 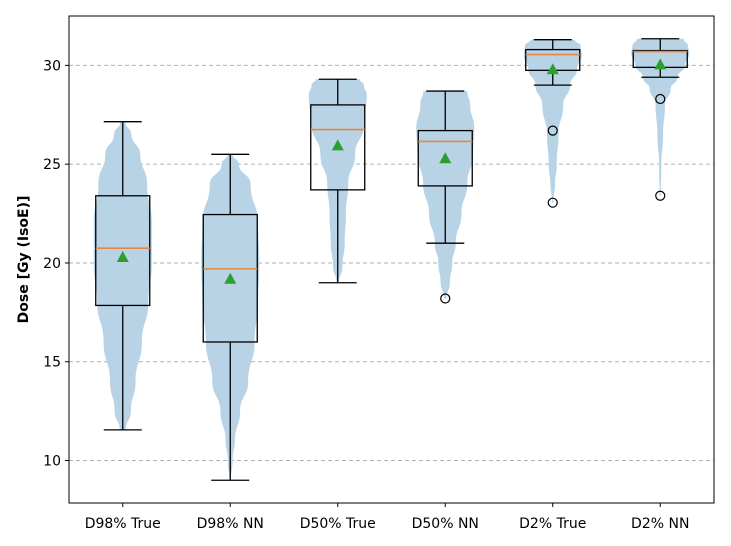 What do you see at coordinates (52, 264) in the screenshot?
I see `y-tick-label: 20` at bounding box center [52, 264].